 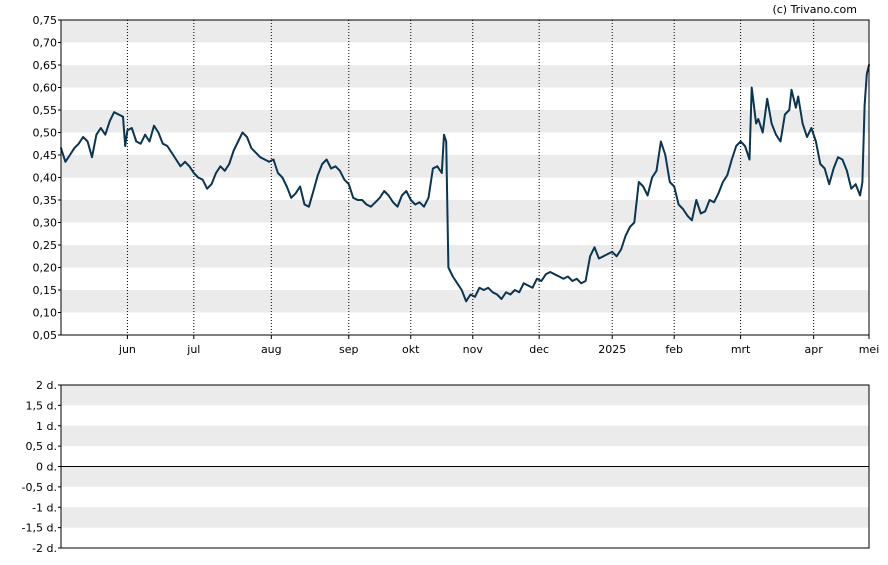 What do you see at coordinates (45, 223) in the screenshot?
I see `y-tick-label: 0,30` at bounding box center [45, 223].